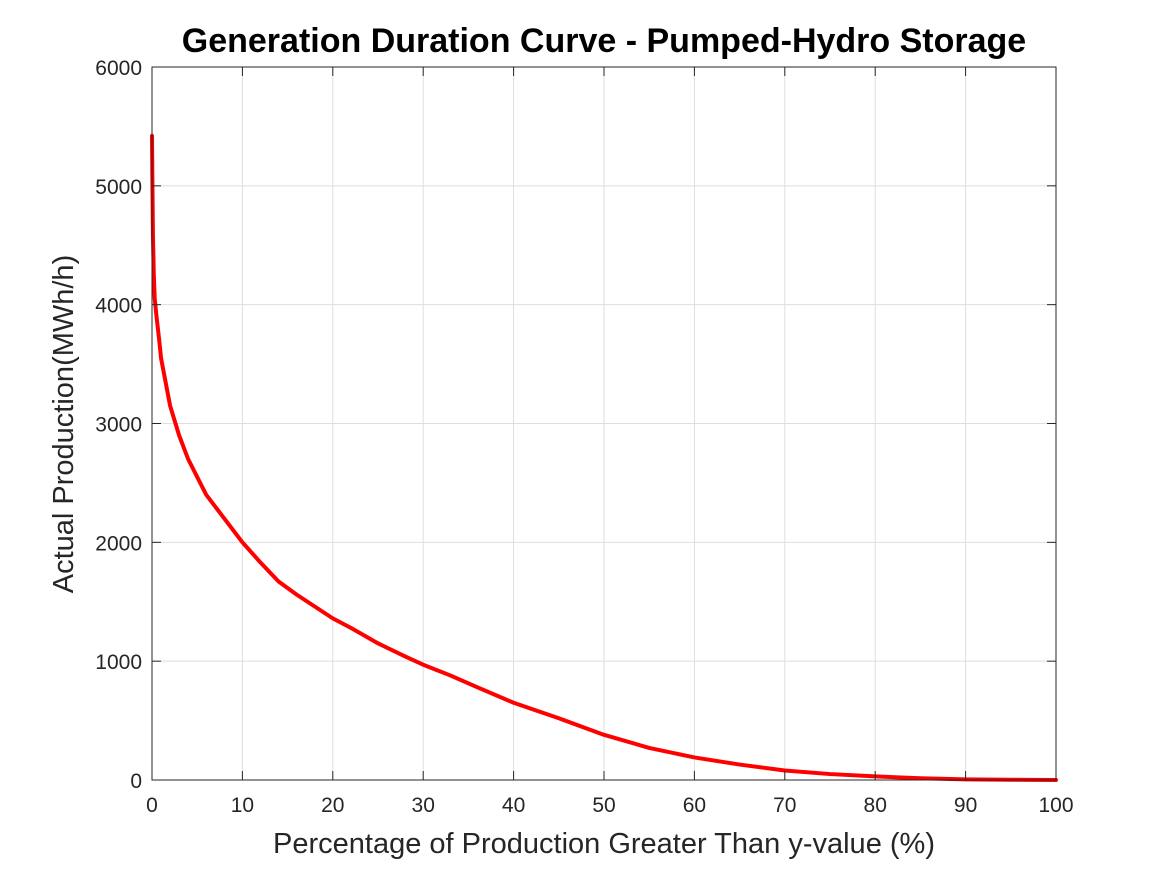  Describe the element at coordinates (118, 543) in the screenshot. I see `y-tick-label: 2000` at that location.